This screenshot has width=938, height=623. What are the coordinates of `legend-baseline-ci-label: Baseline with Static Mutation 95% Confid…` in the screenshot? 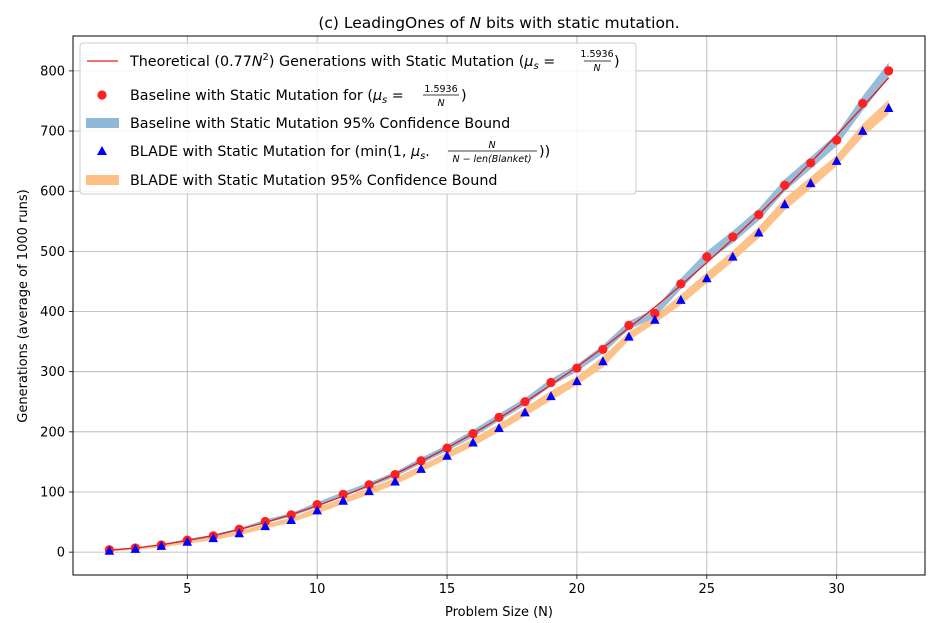 It's located at (320, 124).